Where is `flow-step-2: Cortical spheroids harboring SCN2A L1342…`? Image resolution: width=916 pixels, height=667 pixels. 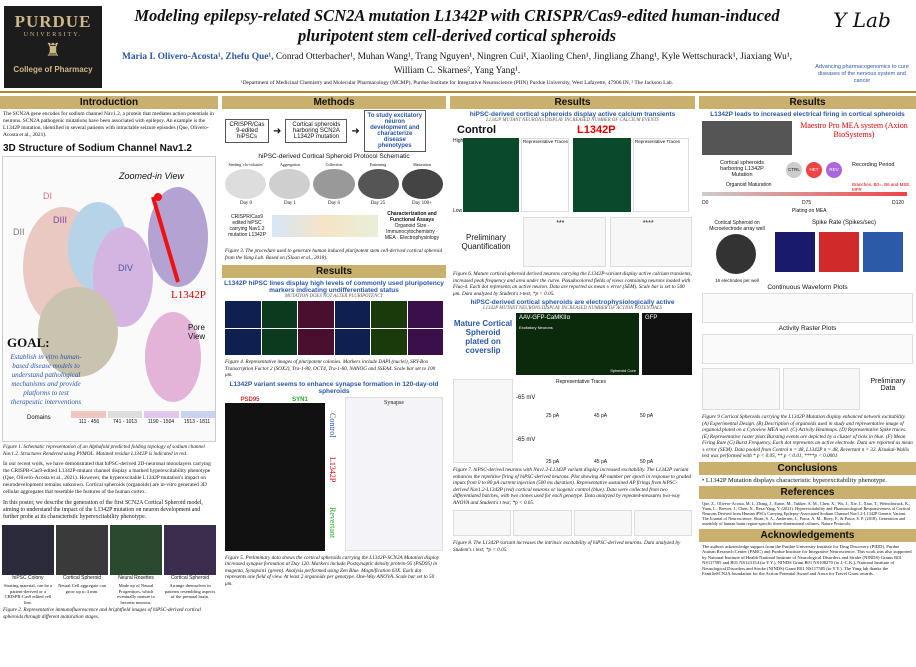 flow-step-2: Cortical spheroids harboring SCN2A L1342… is located at coordinates (316, 131).